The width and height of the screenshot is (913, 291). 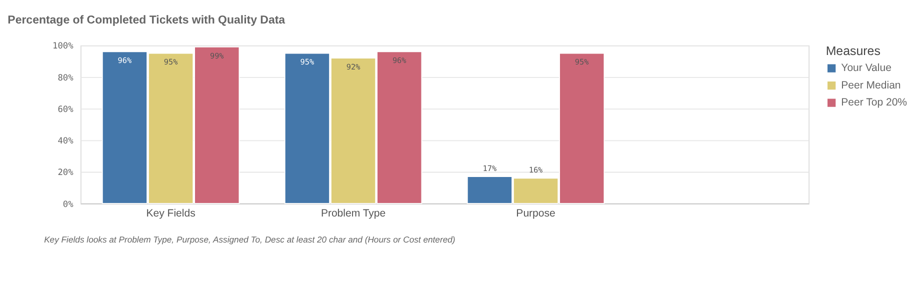 I want to click on chart-title: Percentage of Completed Tickets with Quality Data, so click(x=147, y=20).